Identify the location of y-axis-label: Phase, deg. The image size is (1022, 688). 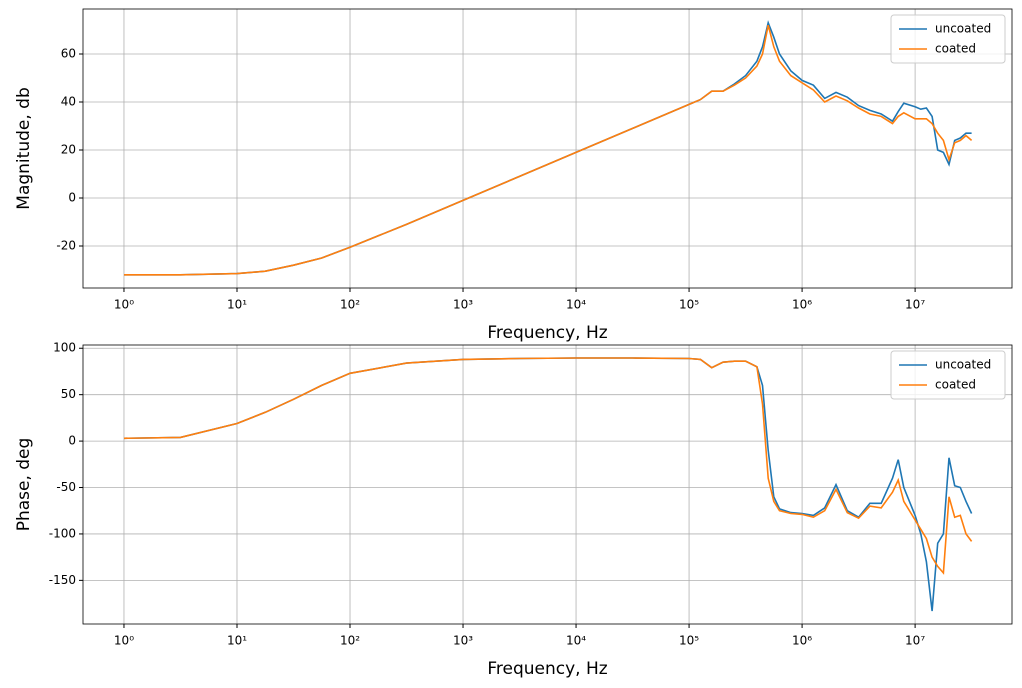
(24, 485).